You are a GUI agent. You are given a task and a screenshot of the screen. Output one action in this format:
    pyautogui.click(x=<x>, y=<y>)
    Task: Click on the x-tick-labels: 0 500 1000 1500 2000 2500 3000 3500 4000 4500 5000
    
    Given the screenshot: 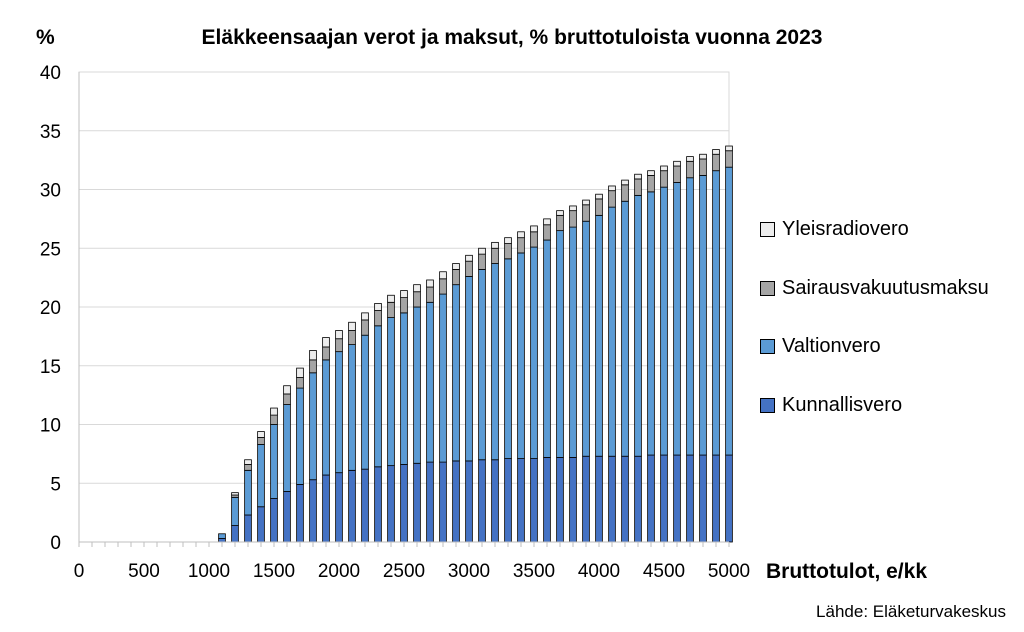 What is the action you would take?
    pyautogui.click(x=412, y=571)
    